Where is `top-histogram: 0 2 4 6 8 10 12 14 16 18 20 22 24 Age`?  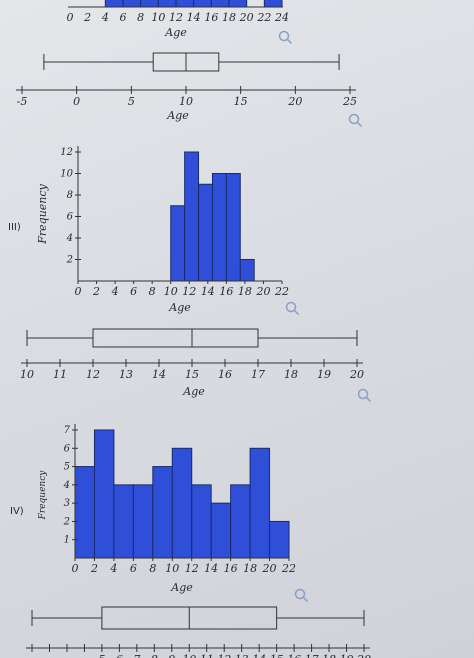 top-histogram: 0 2 4 6 8 10 12 14 16 18 20 22 24 Age is located at coordinates (180, 22).